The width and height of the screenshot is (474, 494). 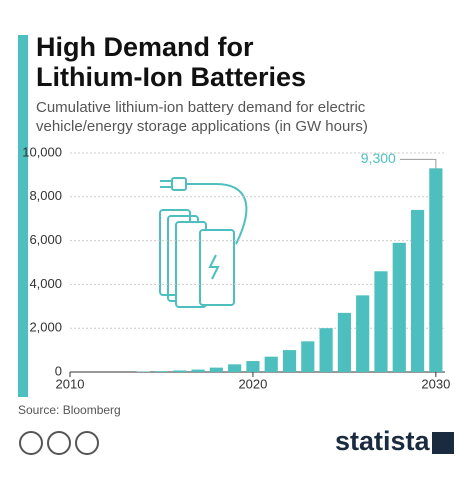 I want to click on x-tick-label: 2020, so click(x=252, y=383).